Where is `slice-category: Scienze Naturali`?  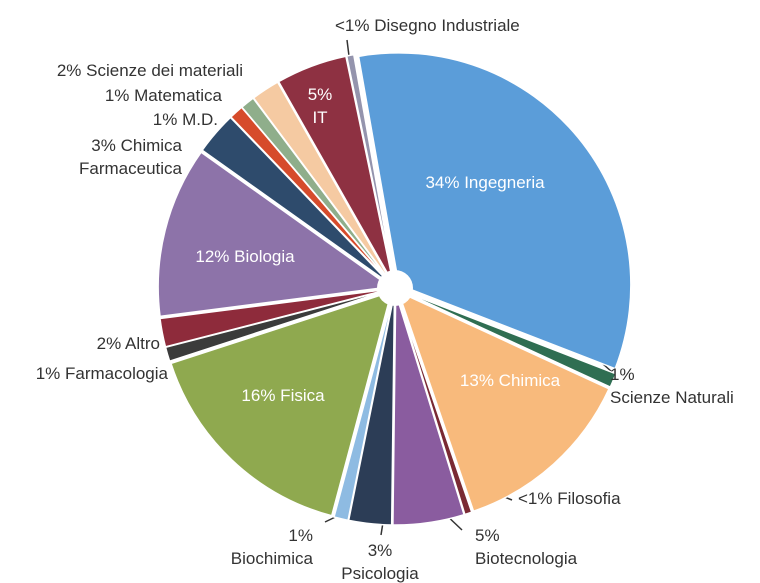
slice-category: Scienze Naturali is located at coordinates (672, 397).